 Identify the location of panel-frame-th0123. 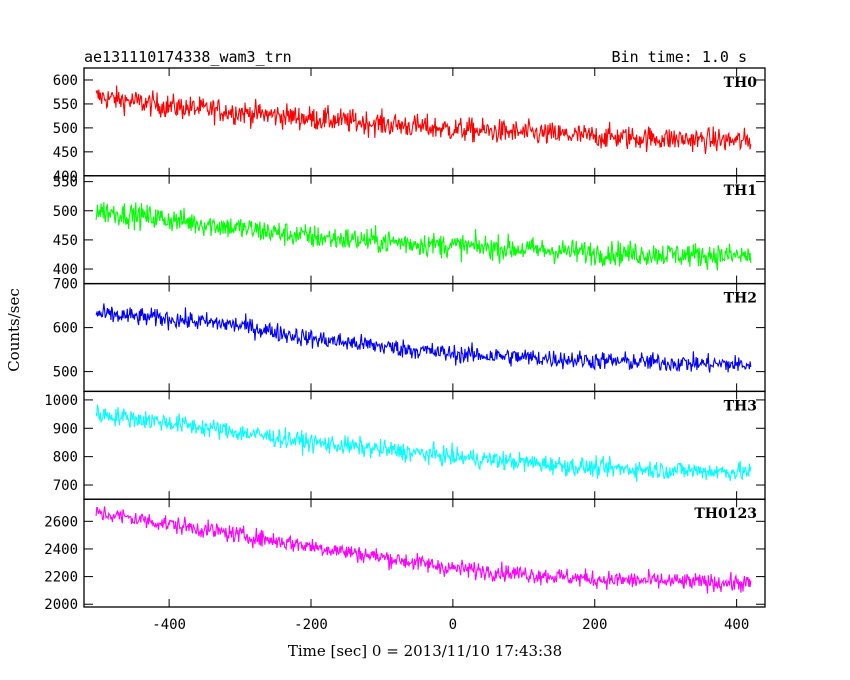
(424, 553).